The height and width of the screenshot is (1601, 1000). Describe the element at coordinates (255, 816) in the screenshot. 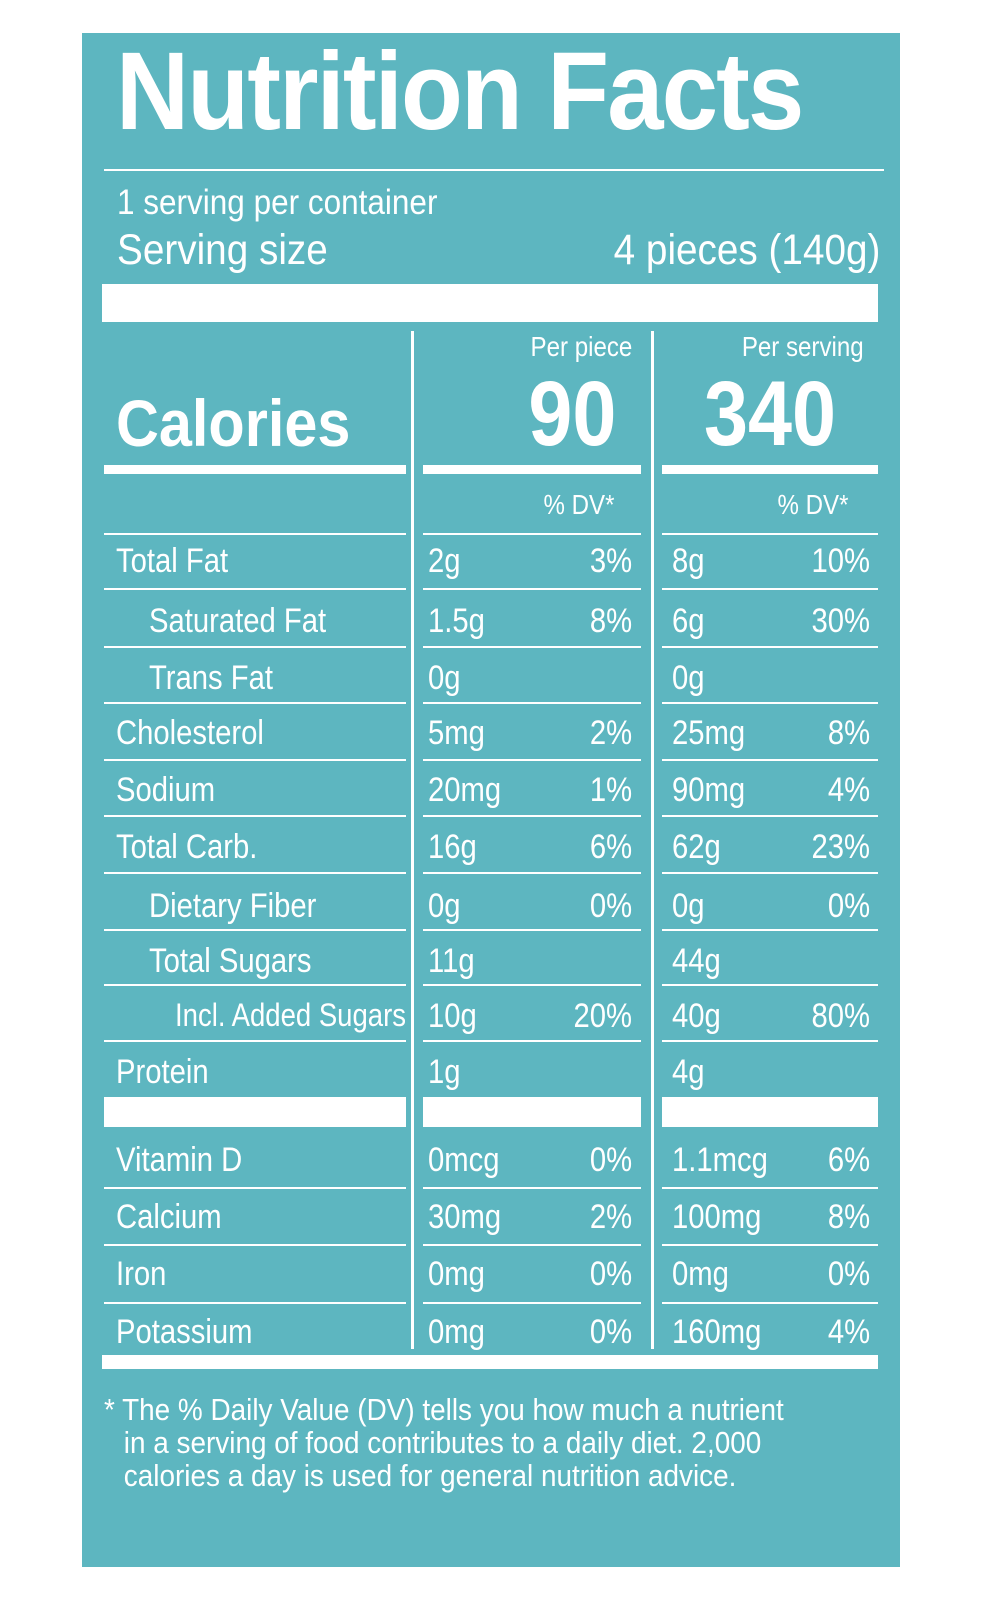

I see `row-rule-5-label` at that location.